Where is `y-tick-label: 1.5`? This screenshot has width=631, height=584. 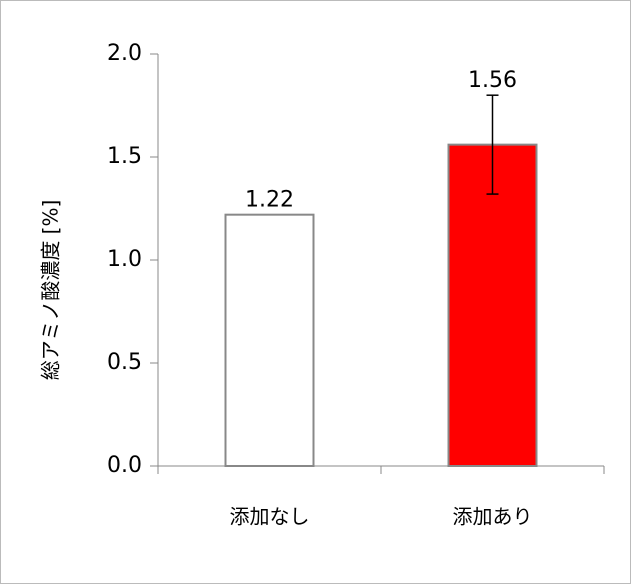
y-tick-label: 1.5 is located at coordinates (124, 156).